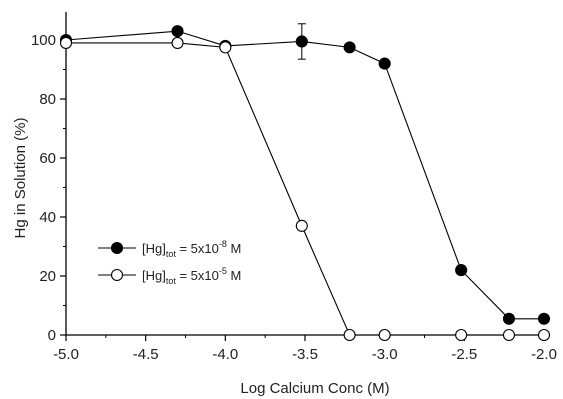 The height and width of the screenshot is (399, 563). Describe the element at coordinates (20, 178) in the screenshot. I see `y-axis-label: Hg in Solution (%)` at that location.